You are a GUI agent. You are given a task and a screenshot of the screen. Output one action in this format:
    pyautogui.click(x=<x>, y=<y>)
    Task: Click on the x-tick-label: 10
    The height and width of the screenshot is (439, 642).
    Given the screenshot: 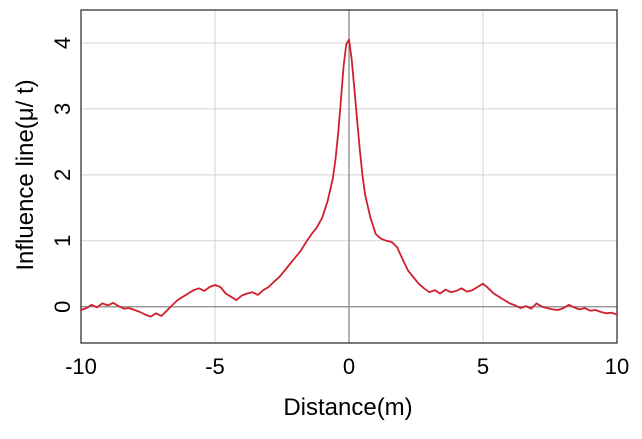 What is the action you would take?
    pyautogui.click(x=617, y=366)
    